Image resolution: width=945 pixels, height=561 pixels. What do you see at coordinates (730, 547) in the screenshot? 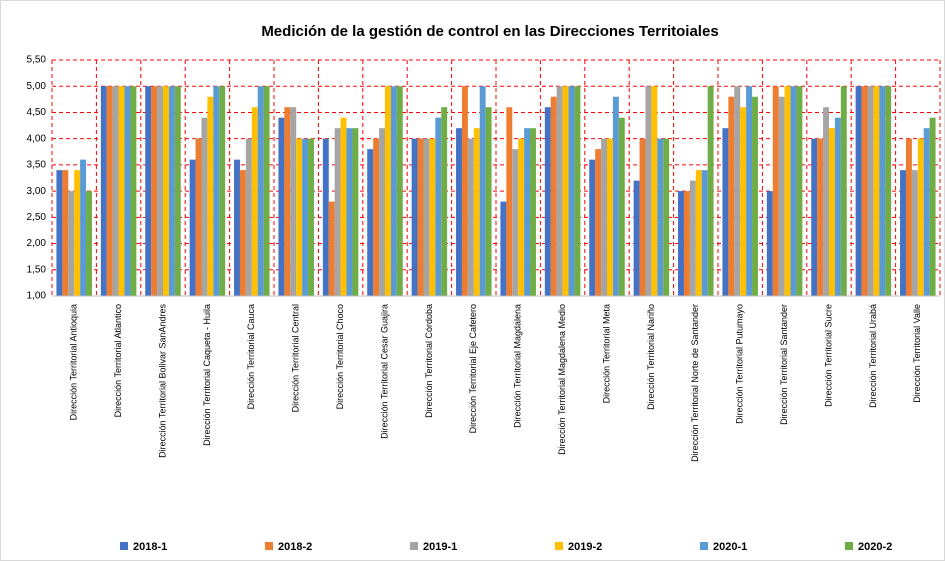
I see `legend-label: 2020-1` at bounding box center [730, 547].